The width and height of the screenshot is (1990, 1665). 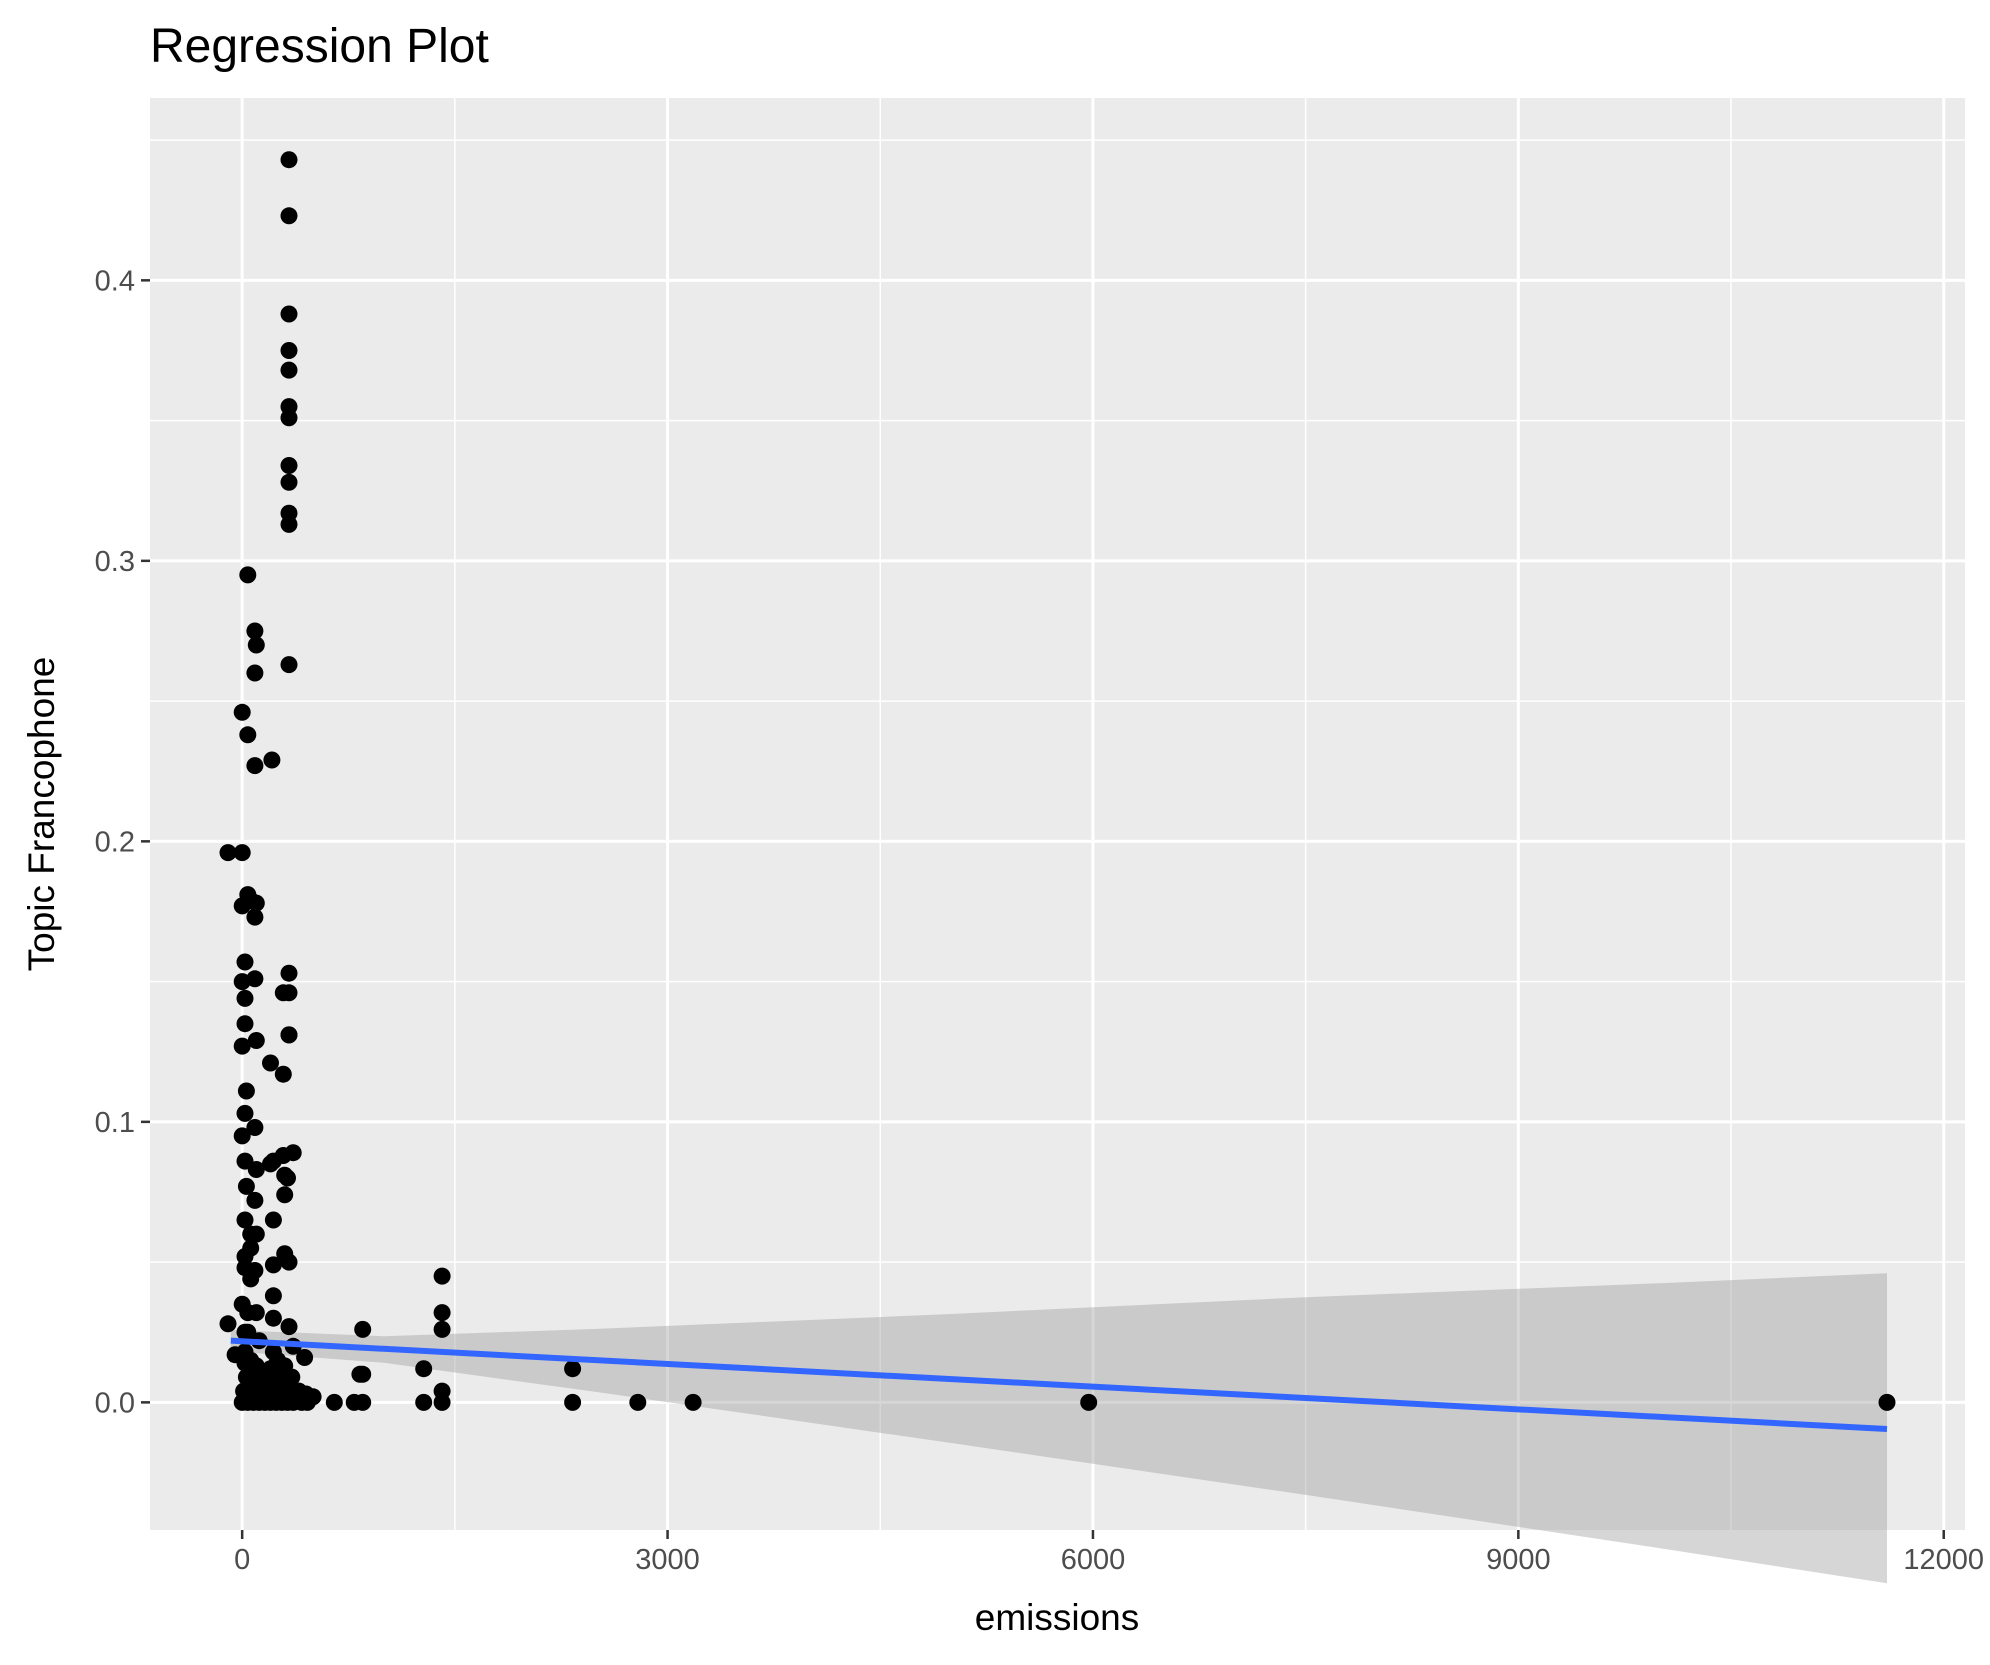 I want to click on y-tick-label: 0.0, so click(x=115, y=1403).